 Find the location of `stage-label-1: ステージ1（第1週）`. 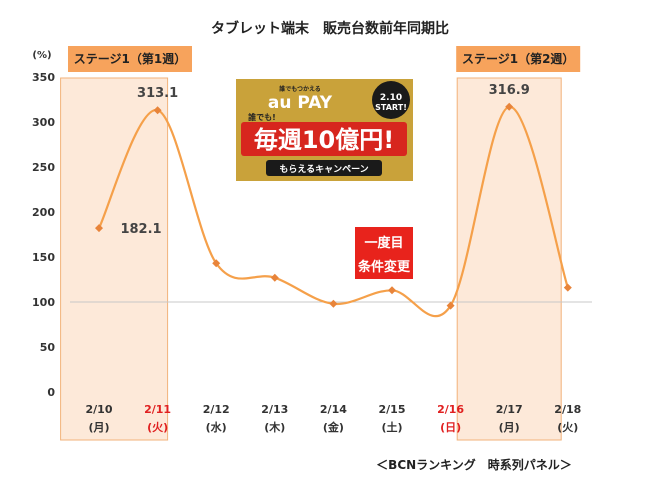

stage-label-1: ステージ1（第1週） is located at coordinates (130, 58).